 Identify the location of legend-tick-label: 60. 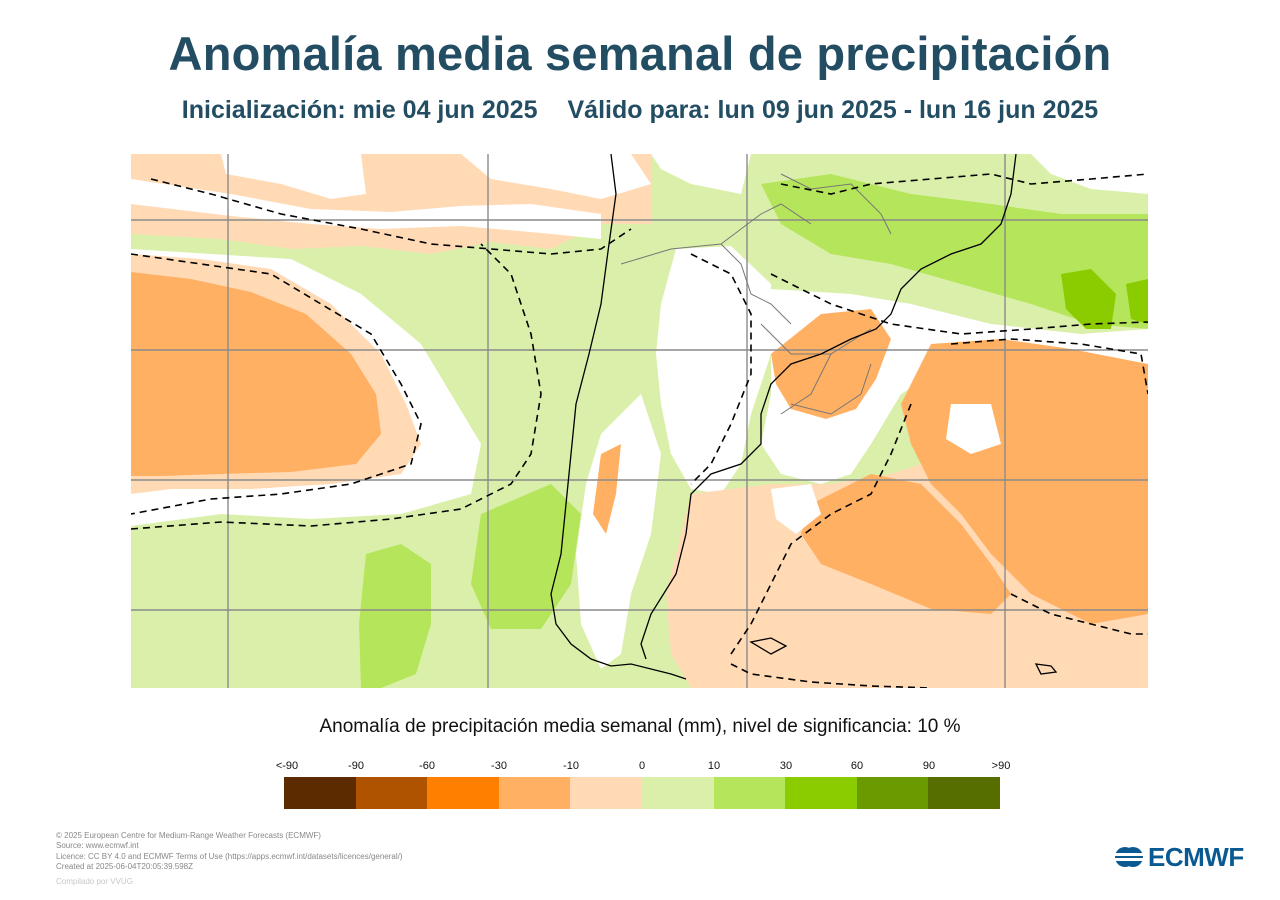
(857, 766).